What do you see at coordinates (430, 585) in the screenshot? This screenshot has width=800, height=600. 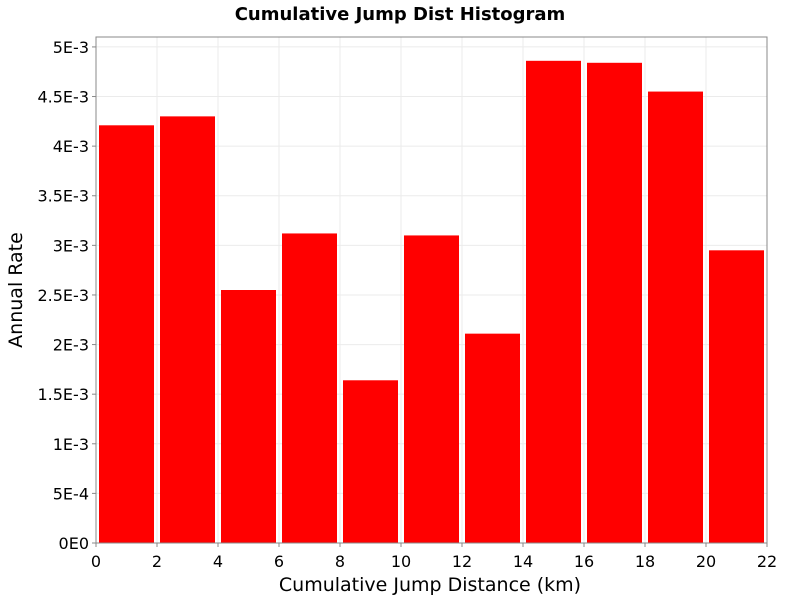 I see `x-axis-title: Cumulative Jump Distance (km)` at bounding box center [430, 585].